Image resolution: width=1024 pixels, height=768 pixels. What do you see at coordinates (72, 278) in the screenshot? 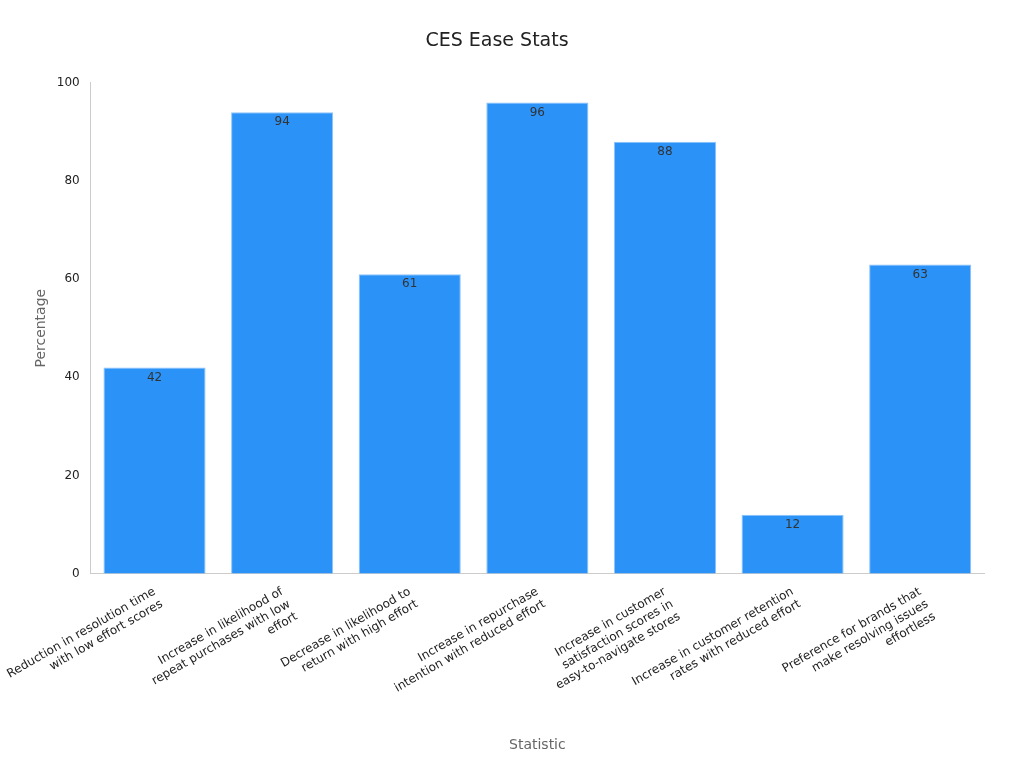
I see `y-tick-label: 60` at bounding box center [72, 278].